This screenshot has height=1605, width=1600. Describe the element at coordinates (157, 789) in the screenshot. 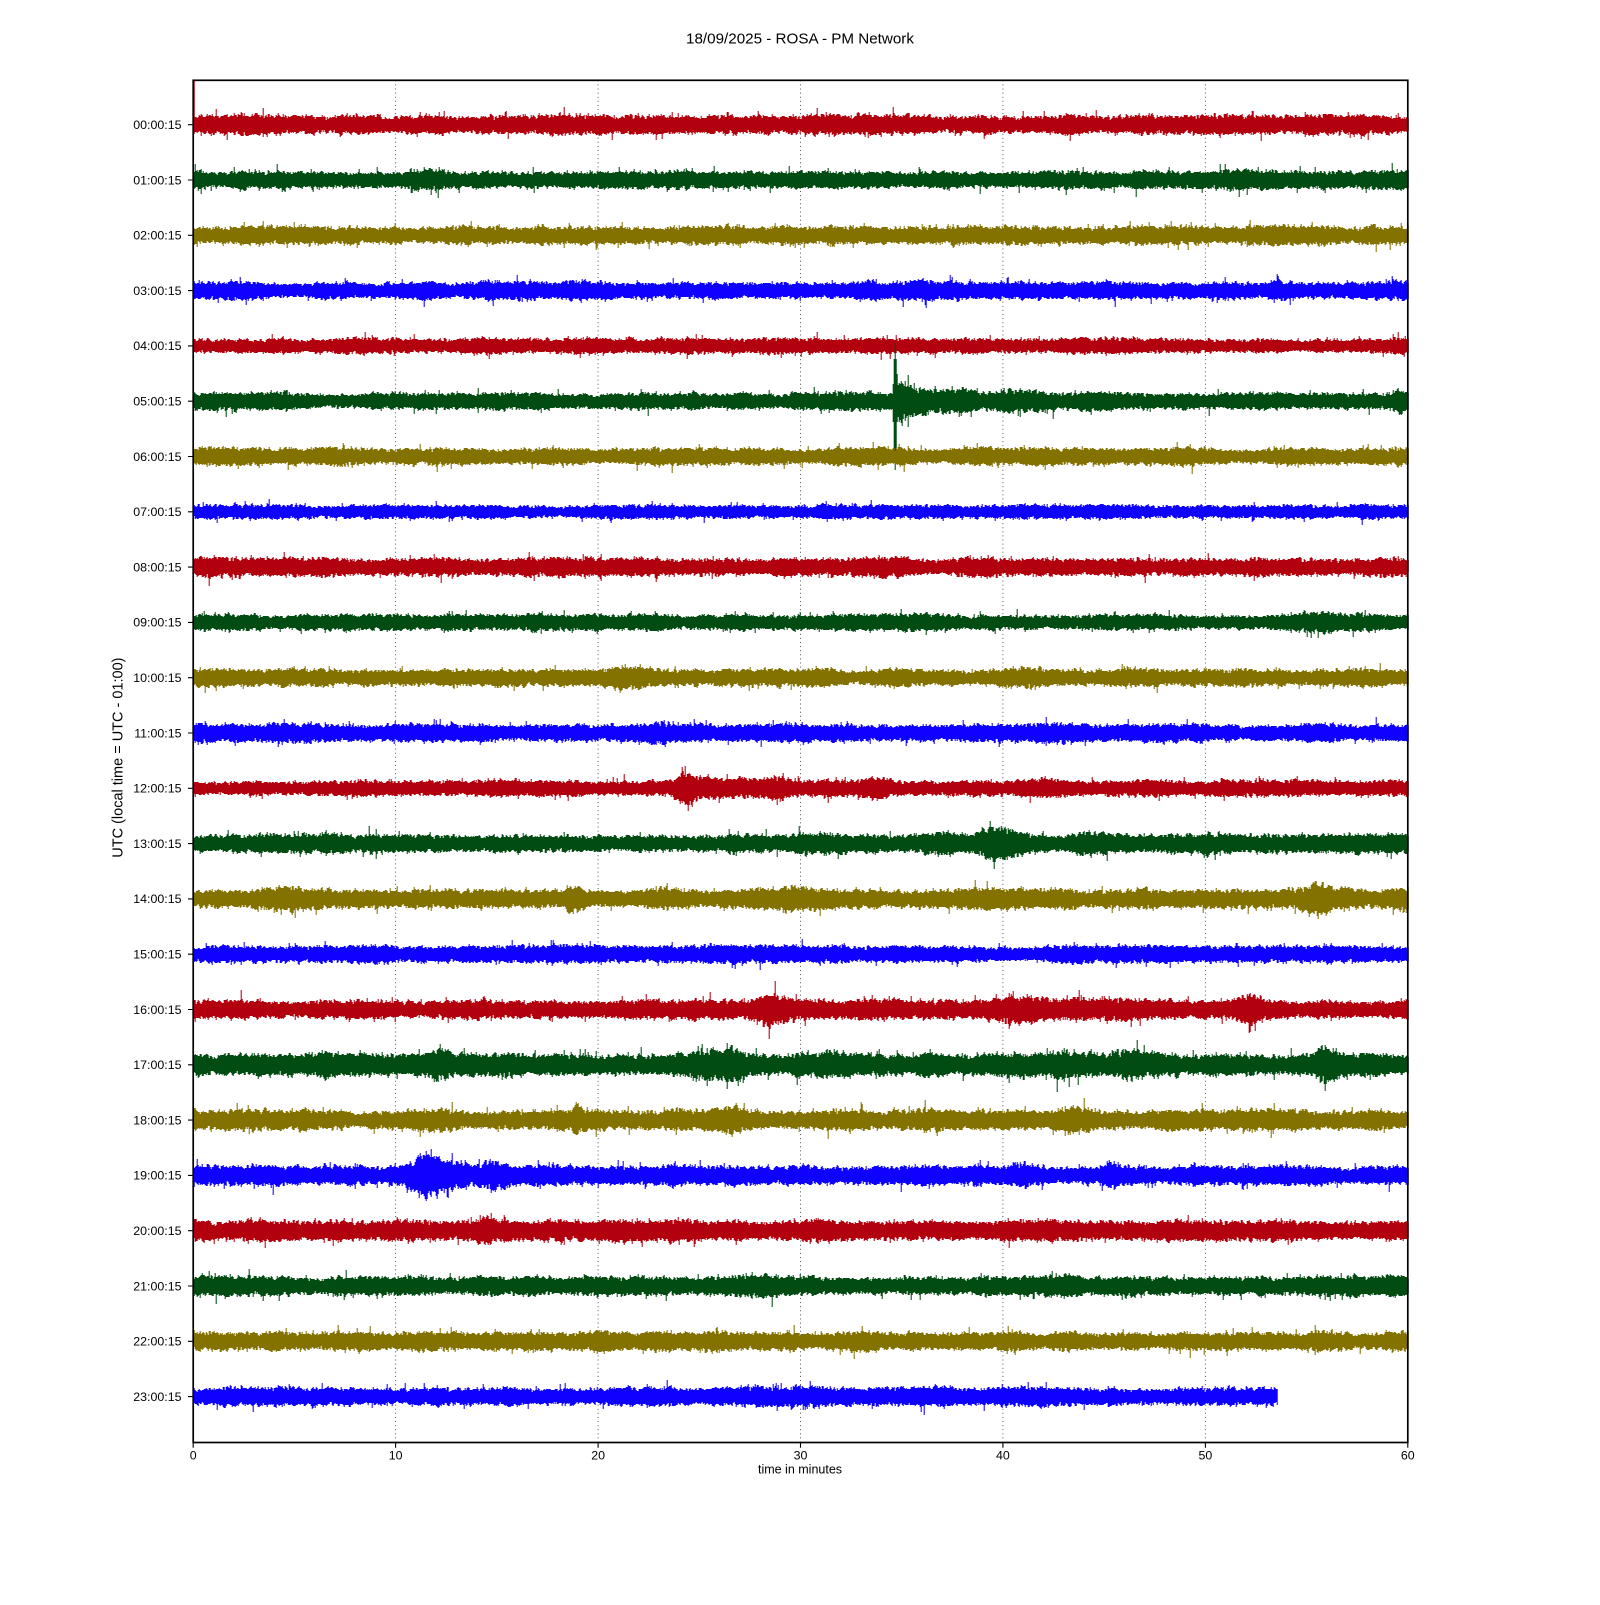

I see `svg-text: 12:00:15` at that location.